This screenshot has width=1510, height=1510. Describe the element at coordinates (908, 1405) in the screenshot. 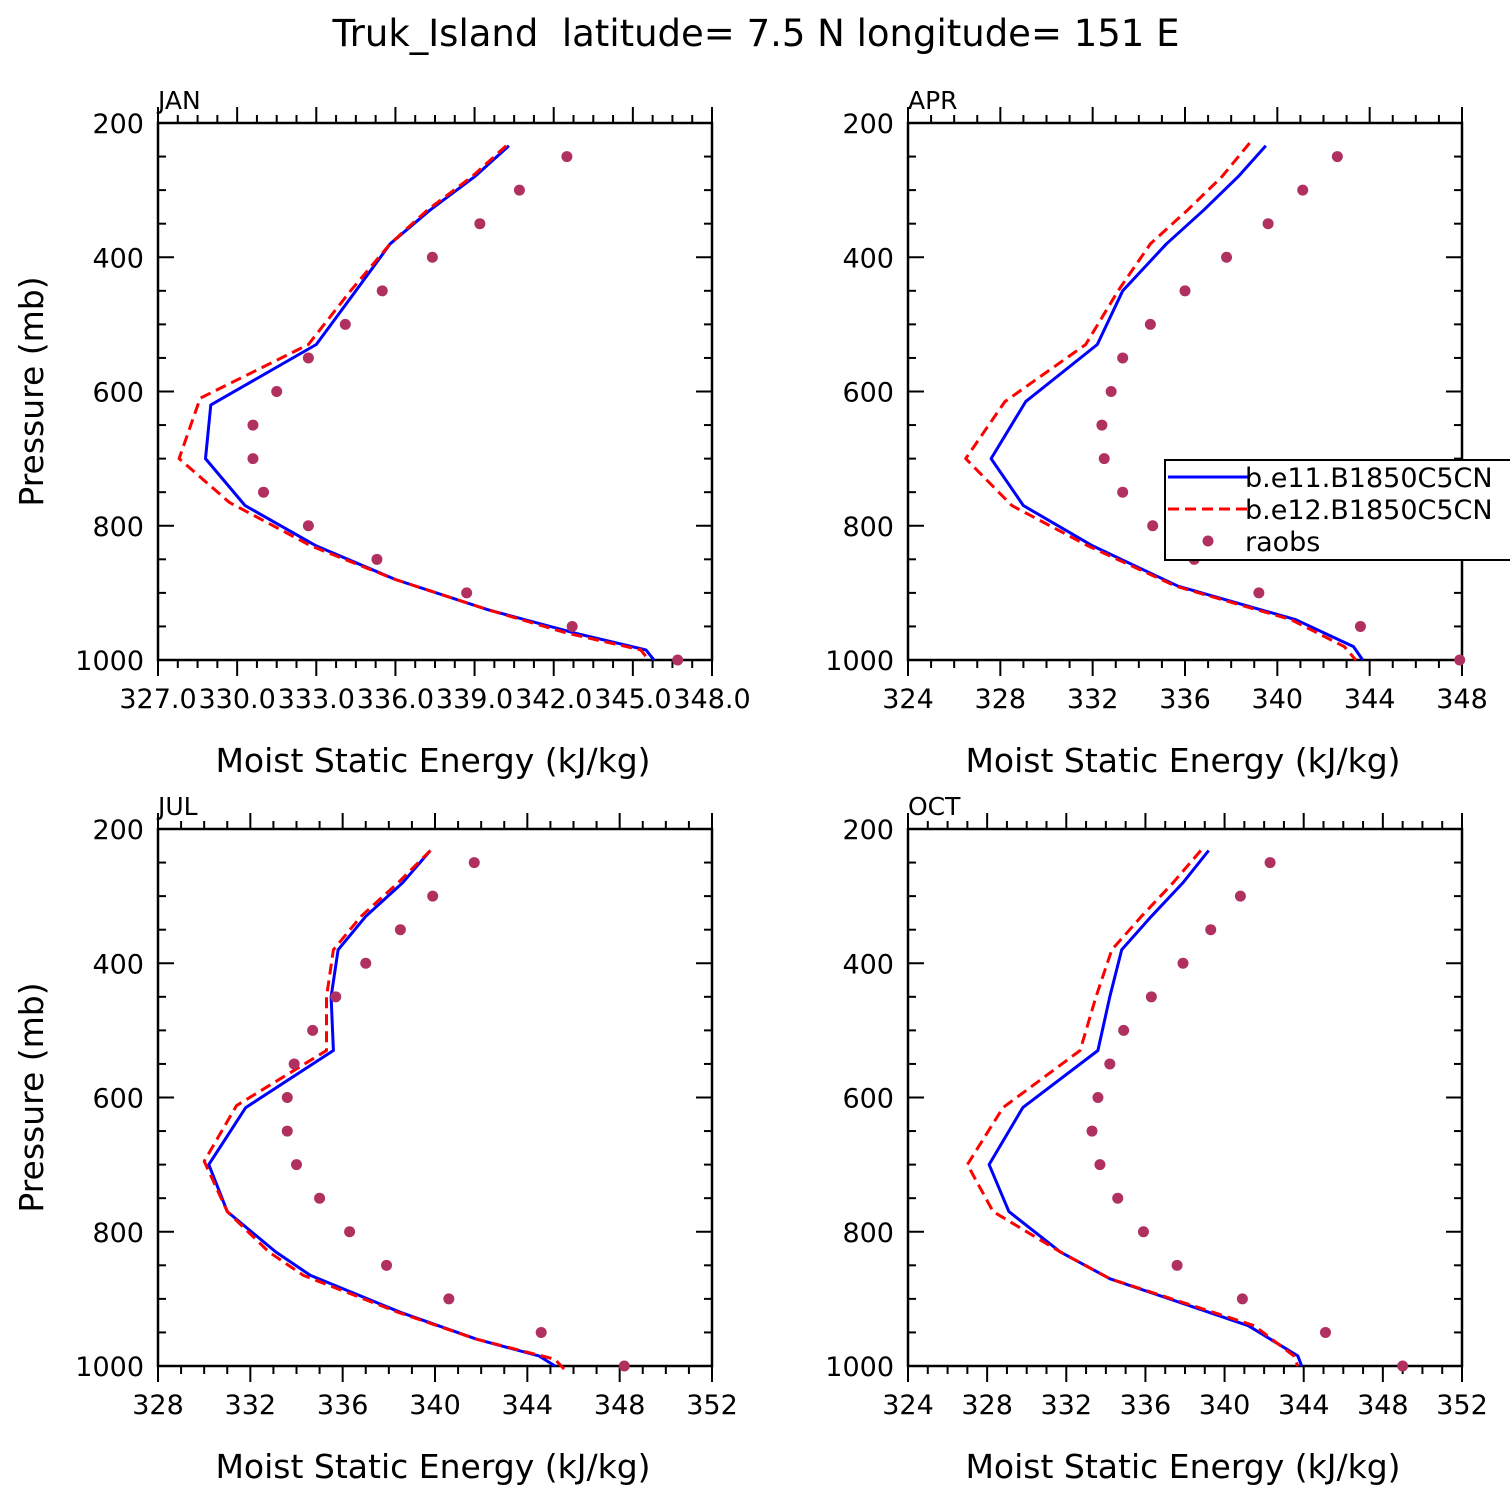

I see `x-tick-label: 324` at that location.